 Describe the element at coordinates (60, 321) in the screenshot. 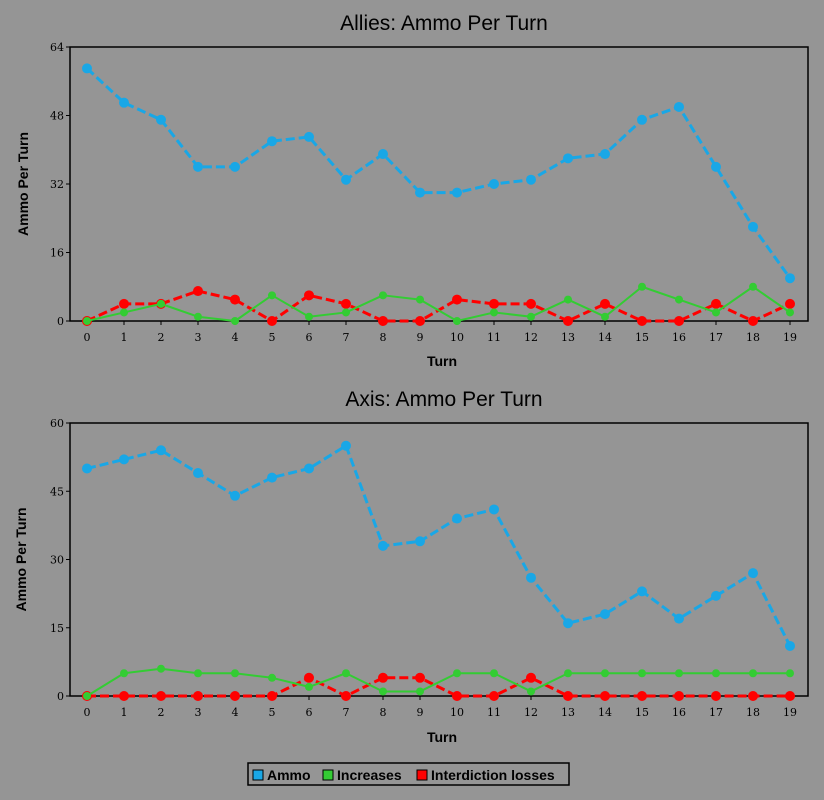

I see `allies-ytick-label: 0` at that location.